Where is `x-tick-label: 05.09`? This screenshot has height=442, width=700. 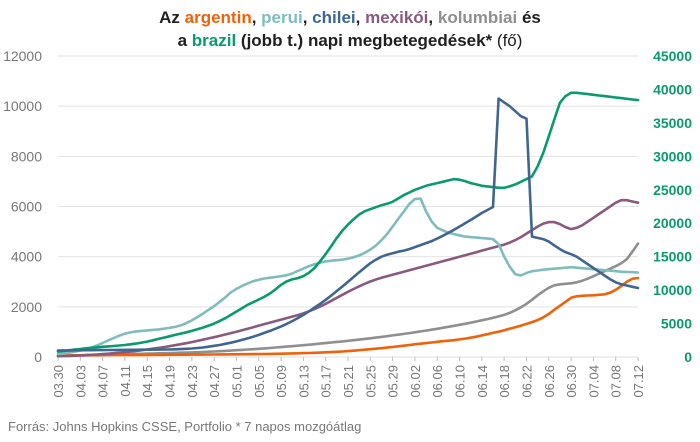
x-tick-label: 05.09 is located at coordinates (281, 381).